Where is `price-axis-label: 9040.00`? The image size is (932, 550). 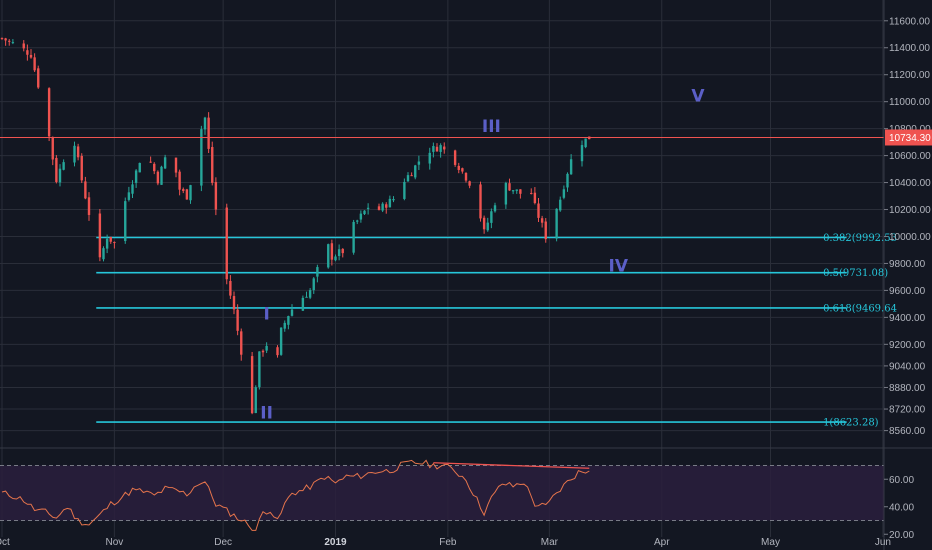
price-axis-label: 9040.00 is located at coordinates (907, 366).